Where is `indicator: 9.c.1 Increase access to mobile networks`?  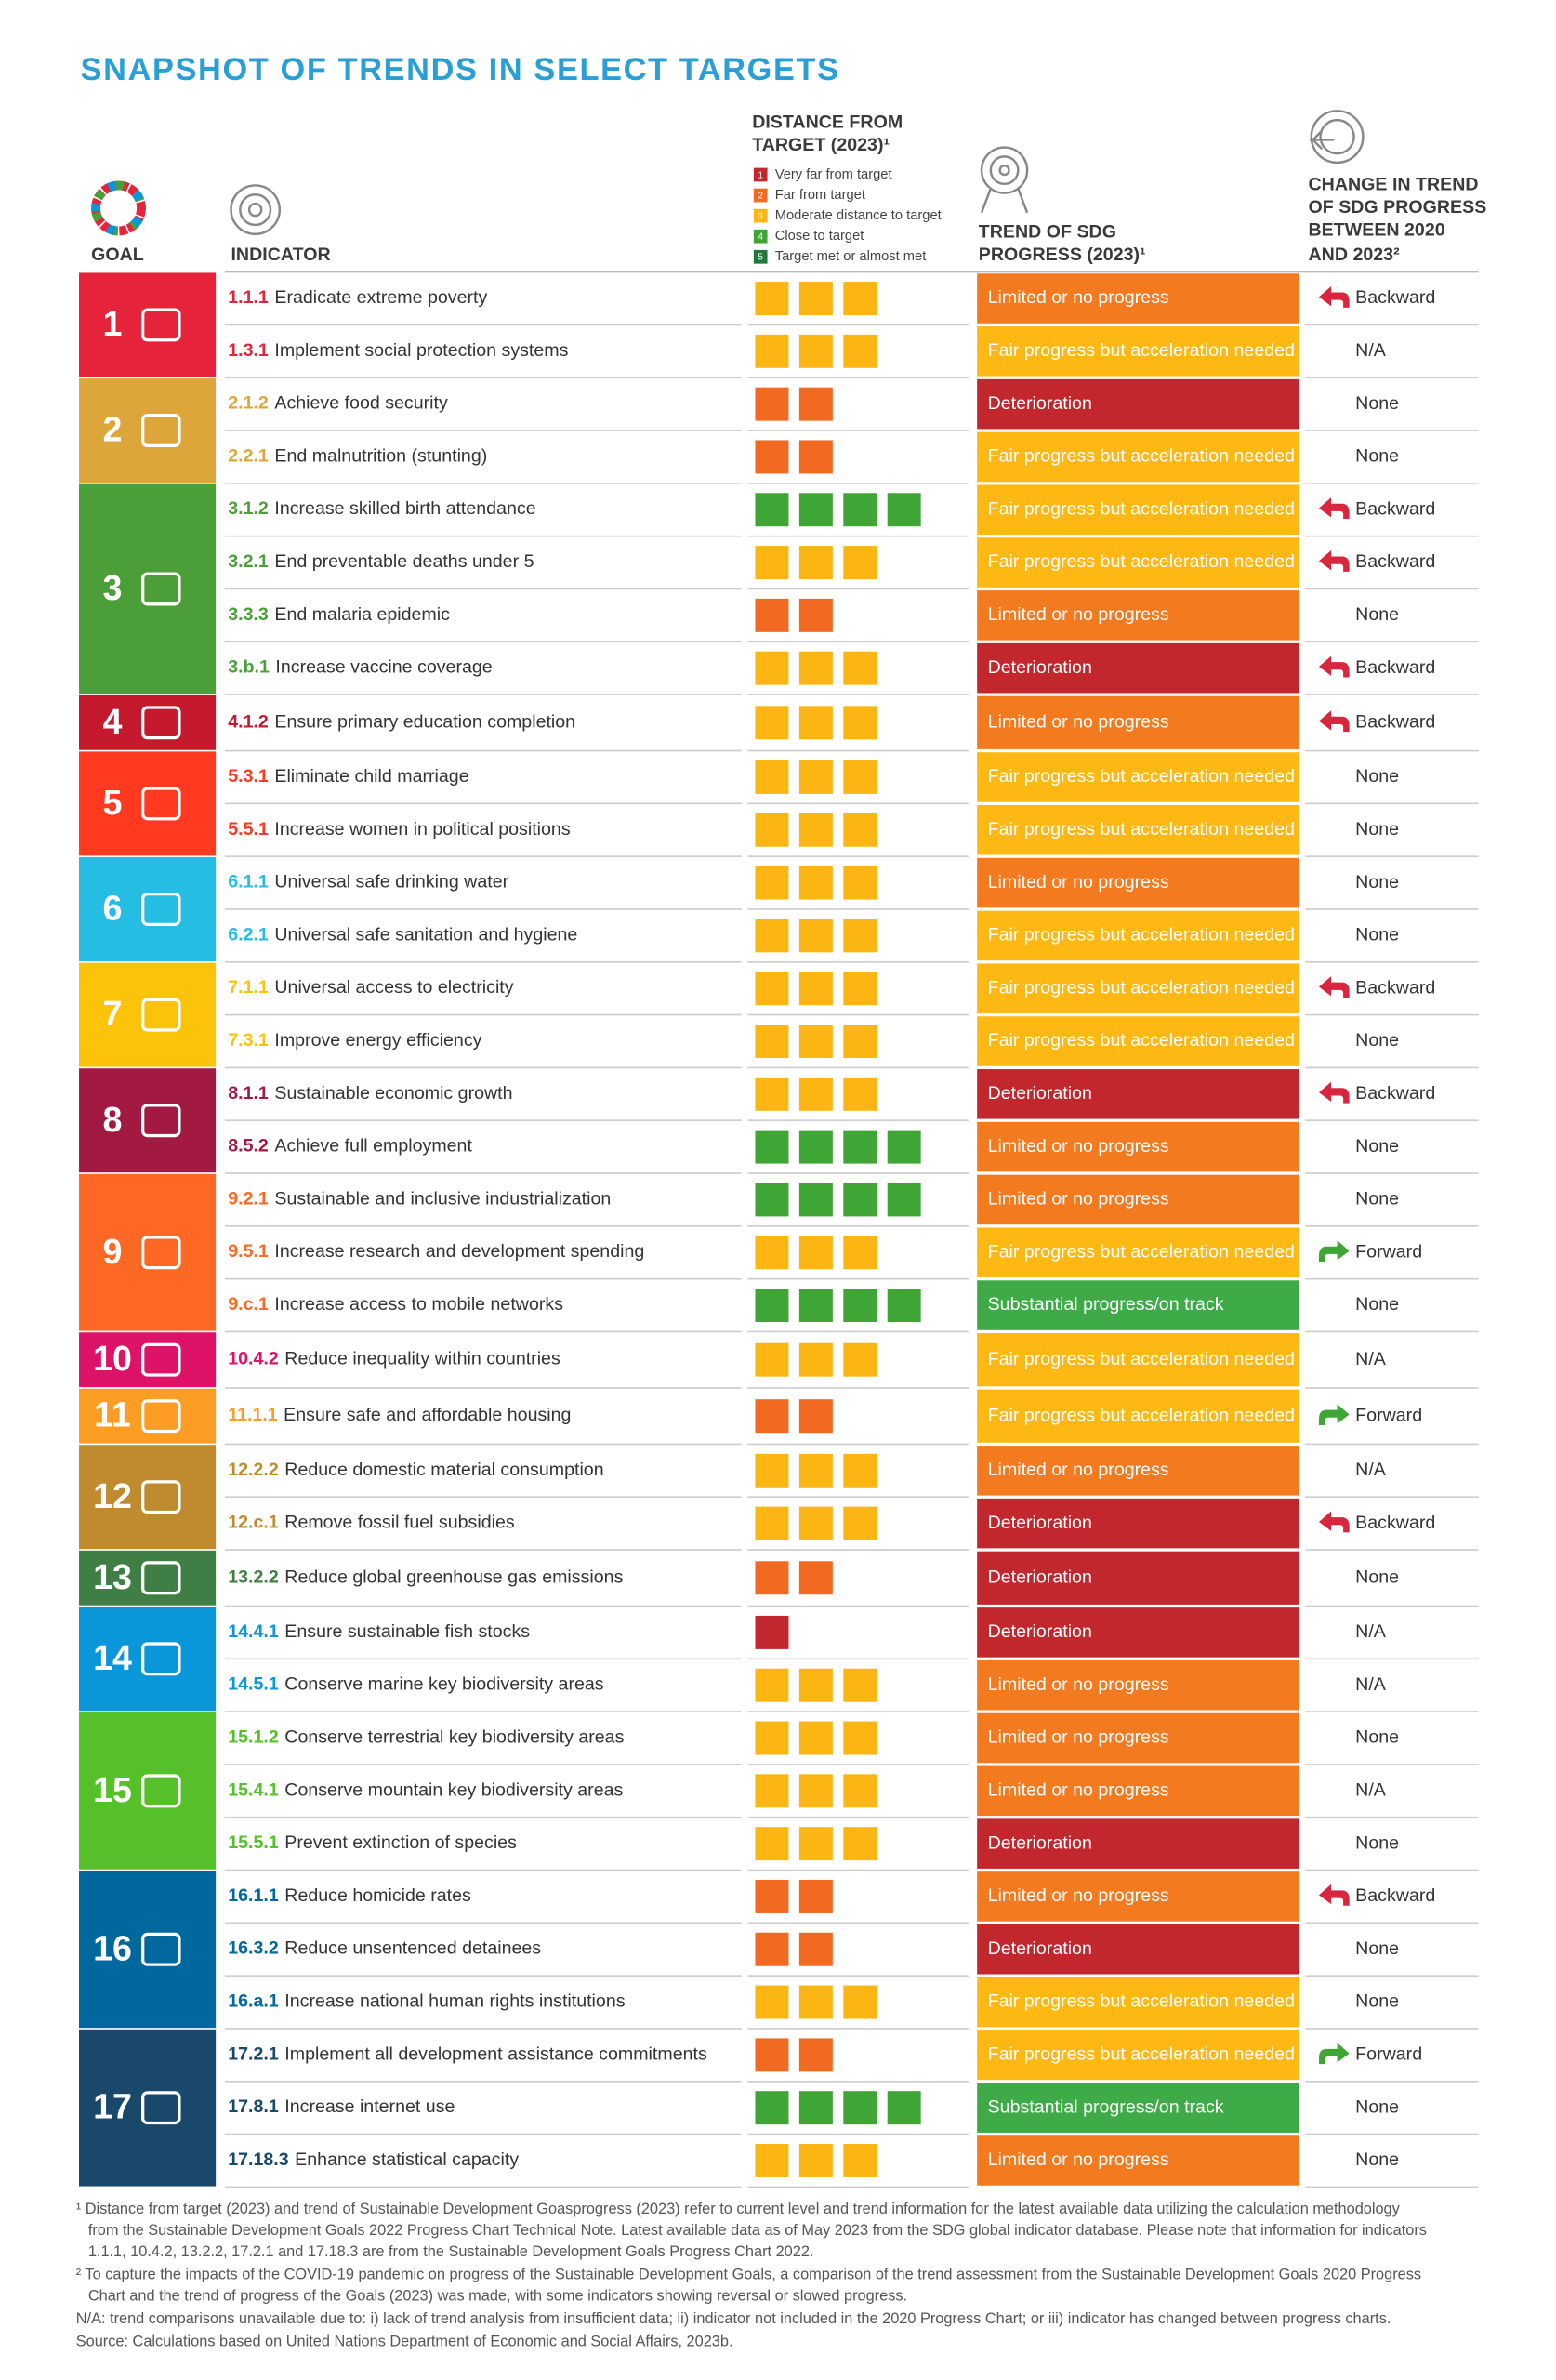 indicator: 9.c.1 Increase access to mobile networks is located at coordinates (395, 1304).